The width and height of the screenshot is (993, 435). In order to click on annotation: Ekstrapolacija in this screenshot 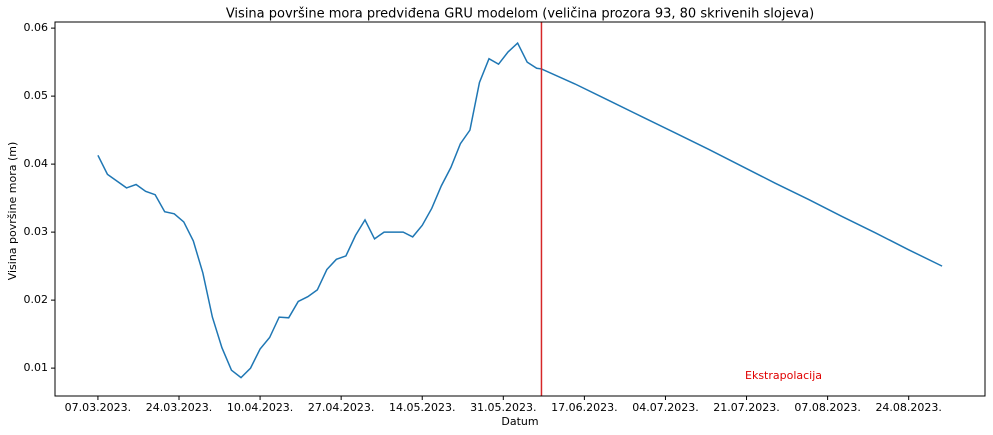, I will do `click(783, 375)`.